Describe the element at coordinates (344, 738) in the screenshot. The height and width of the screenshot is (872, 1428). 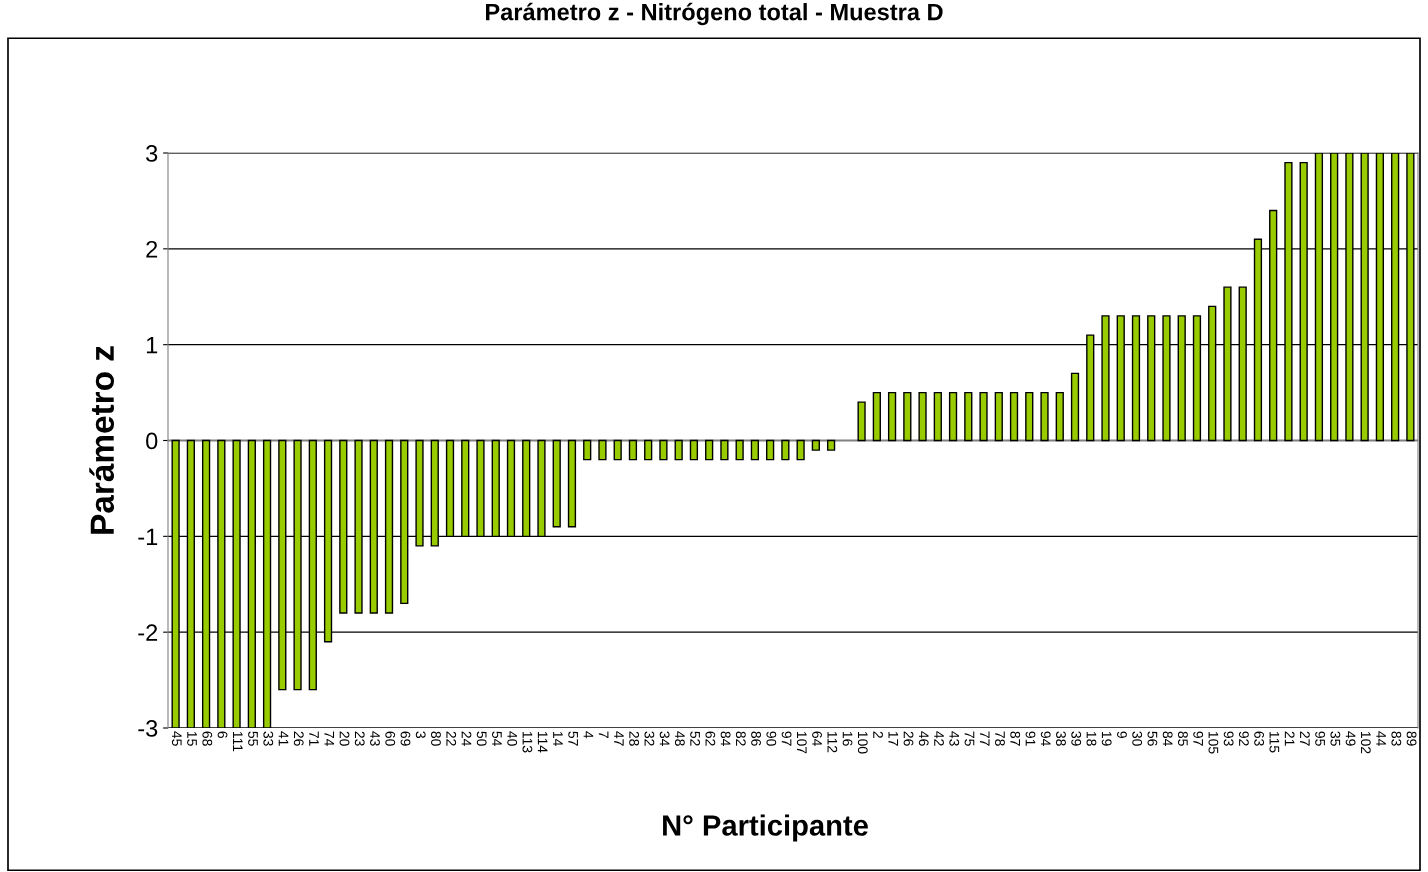
I see `x-tick-label: 20` at that location.